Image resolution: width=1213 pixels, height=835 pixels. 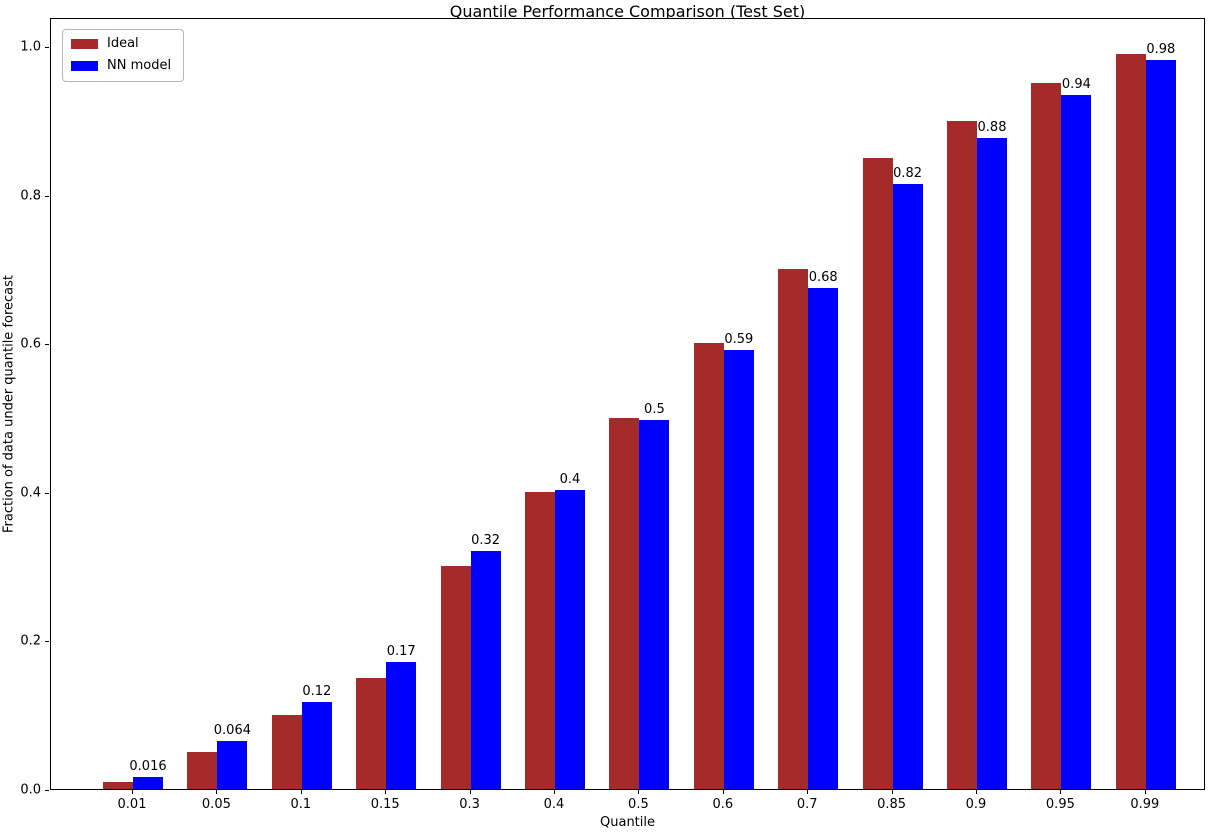 What do you see at coordinates (30, 493) in the screenshot?
I see `y-tick-label: 0.4` at bounding box center [30, 493].